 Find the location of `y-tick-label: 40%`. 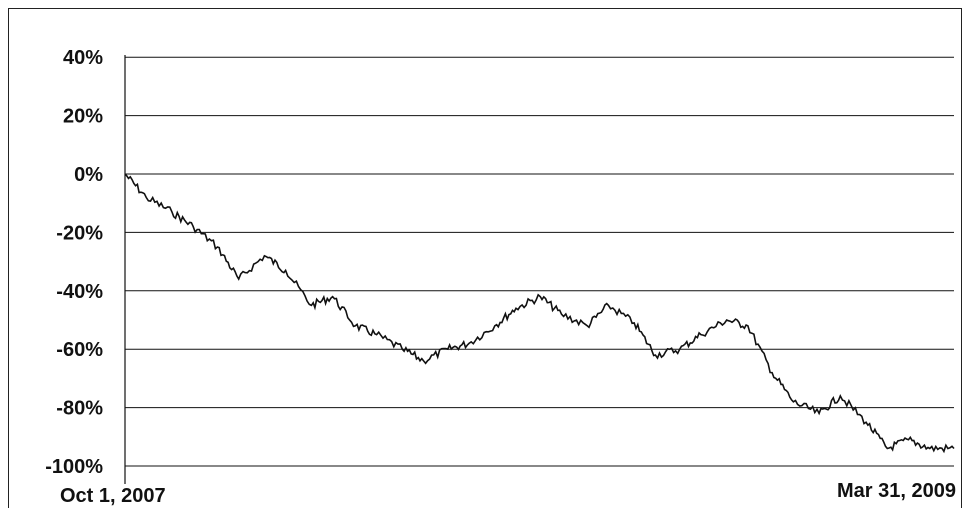

y-tick-label: 40% is located at coordinates (83, 58).